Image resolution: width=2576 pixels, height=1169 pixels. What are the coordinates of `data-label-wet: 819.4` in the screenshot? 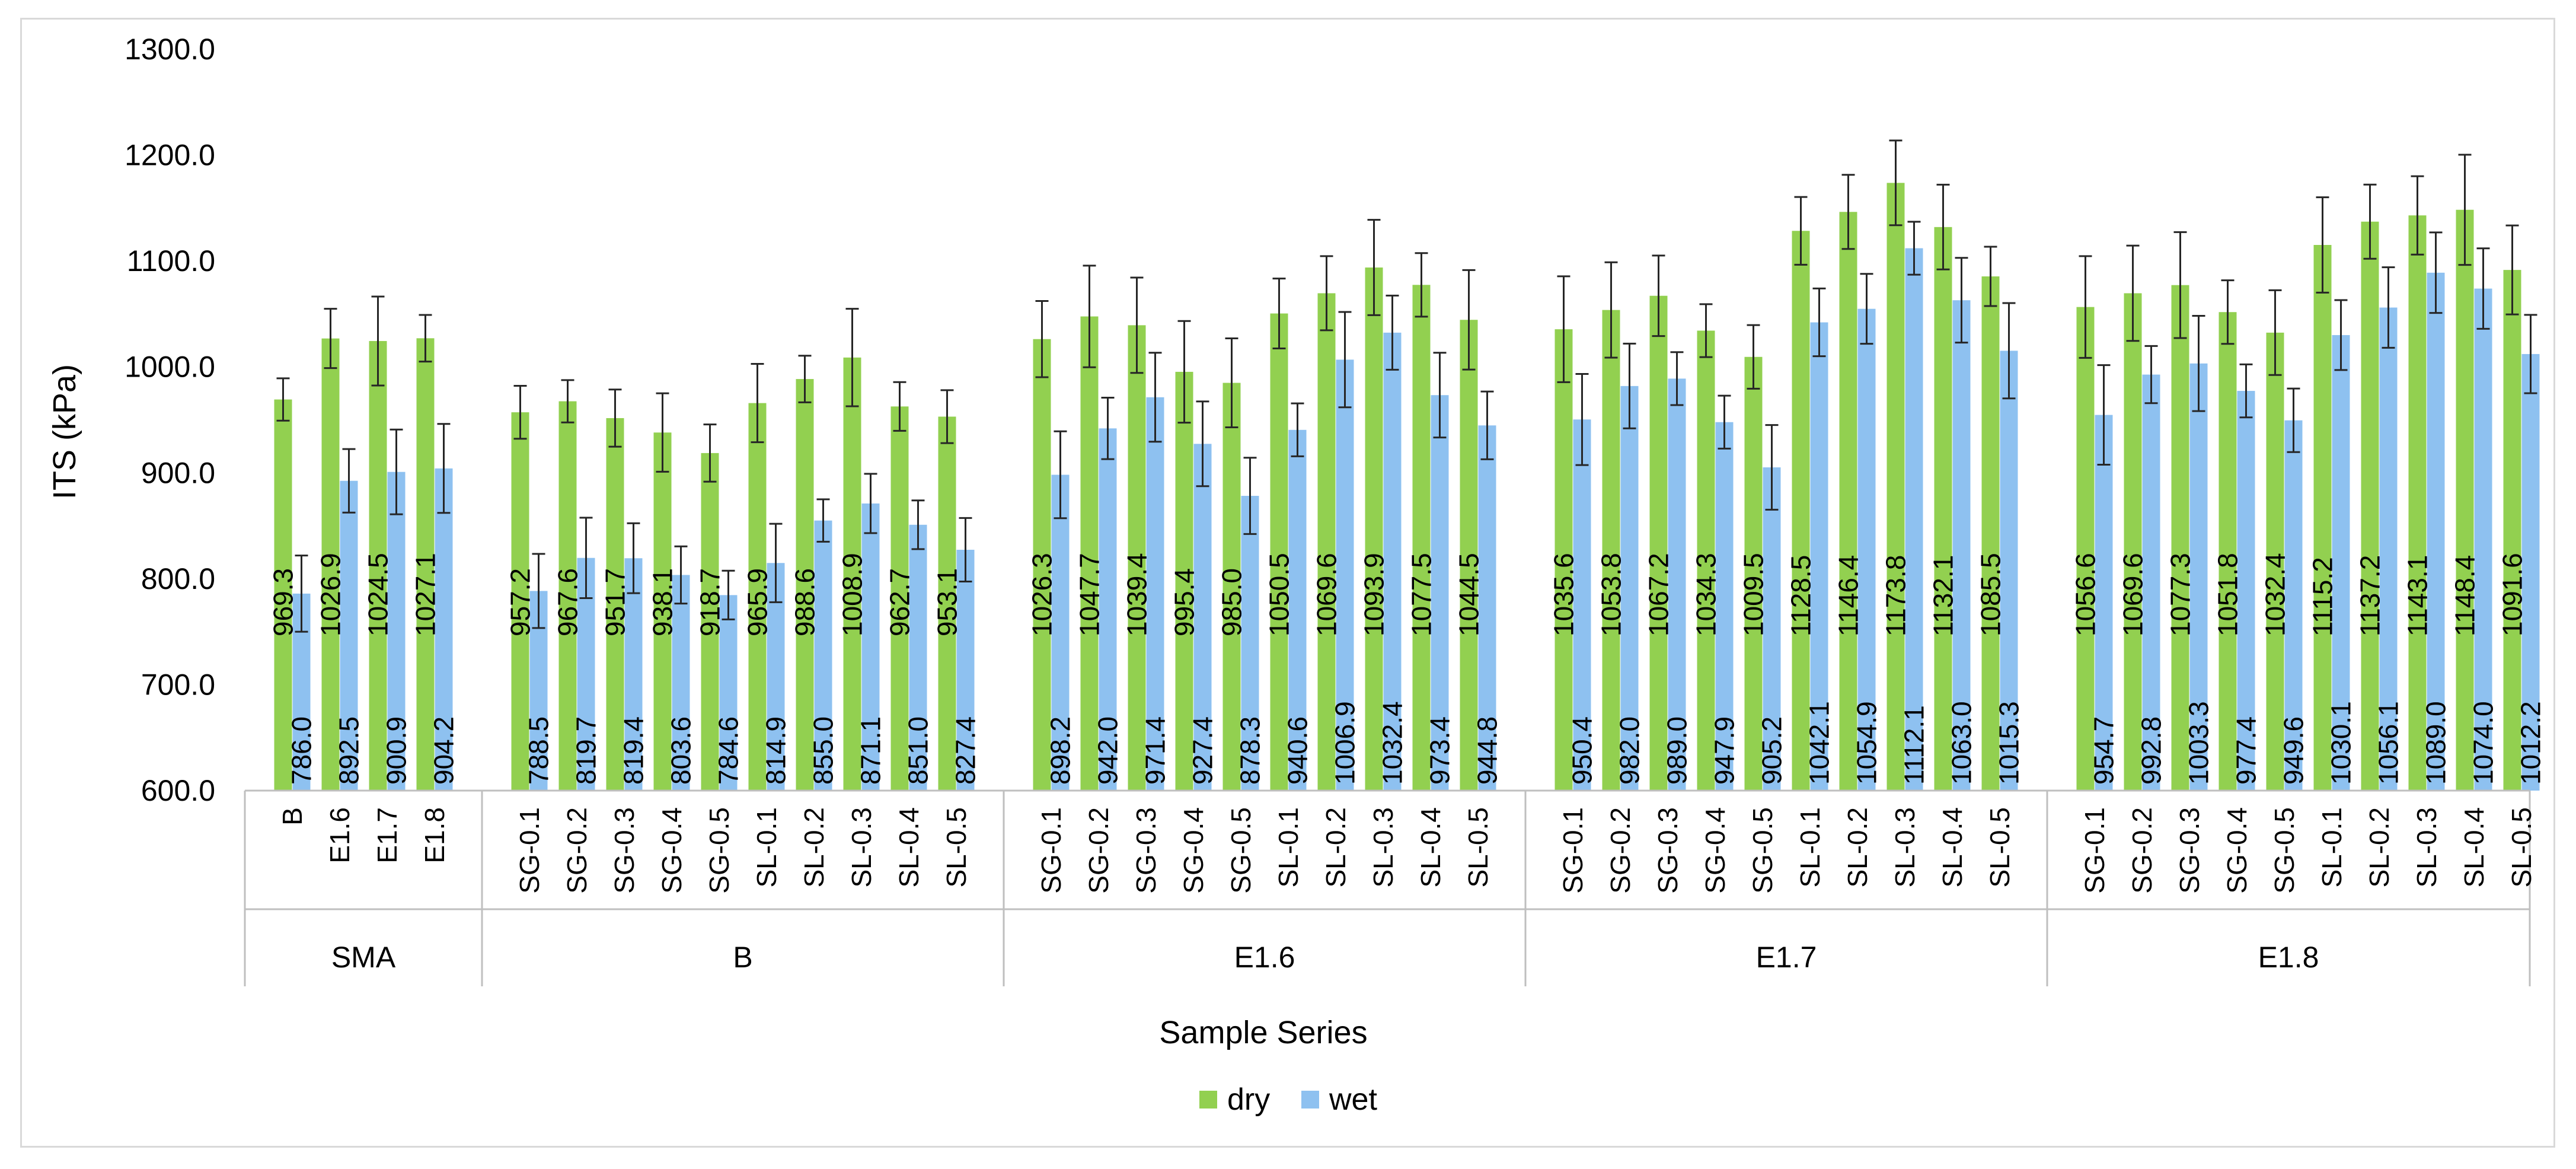 It's located at (633, 750).